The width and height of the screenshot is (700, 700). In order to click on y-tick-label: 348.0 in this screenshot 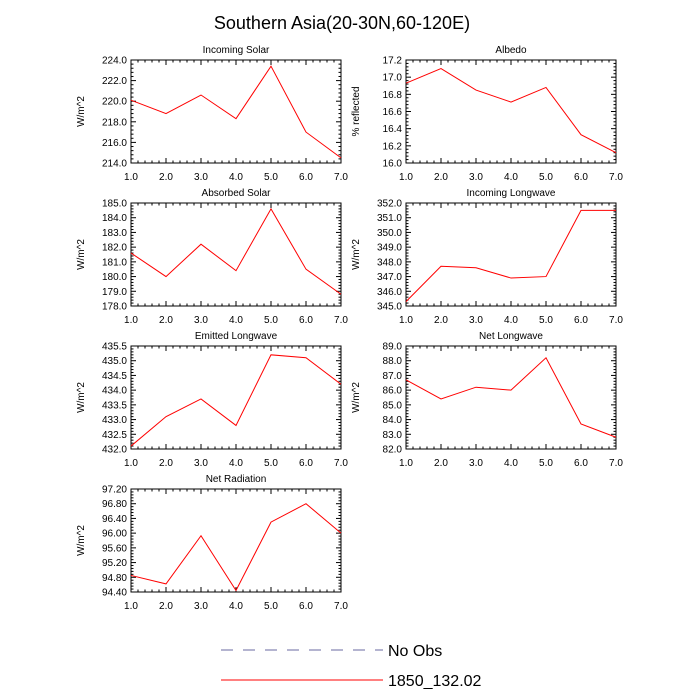, I will do `click(389, 262)`.